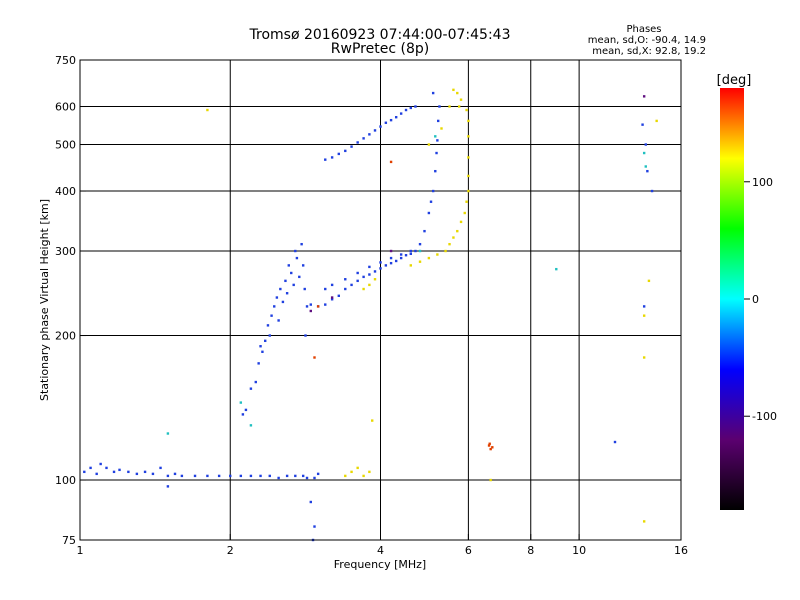 This screenshot has height=600, width=800. I want to click on x-axis: 1 2 4 6 8 10 16, so click(382, 545).